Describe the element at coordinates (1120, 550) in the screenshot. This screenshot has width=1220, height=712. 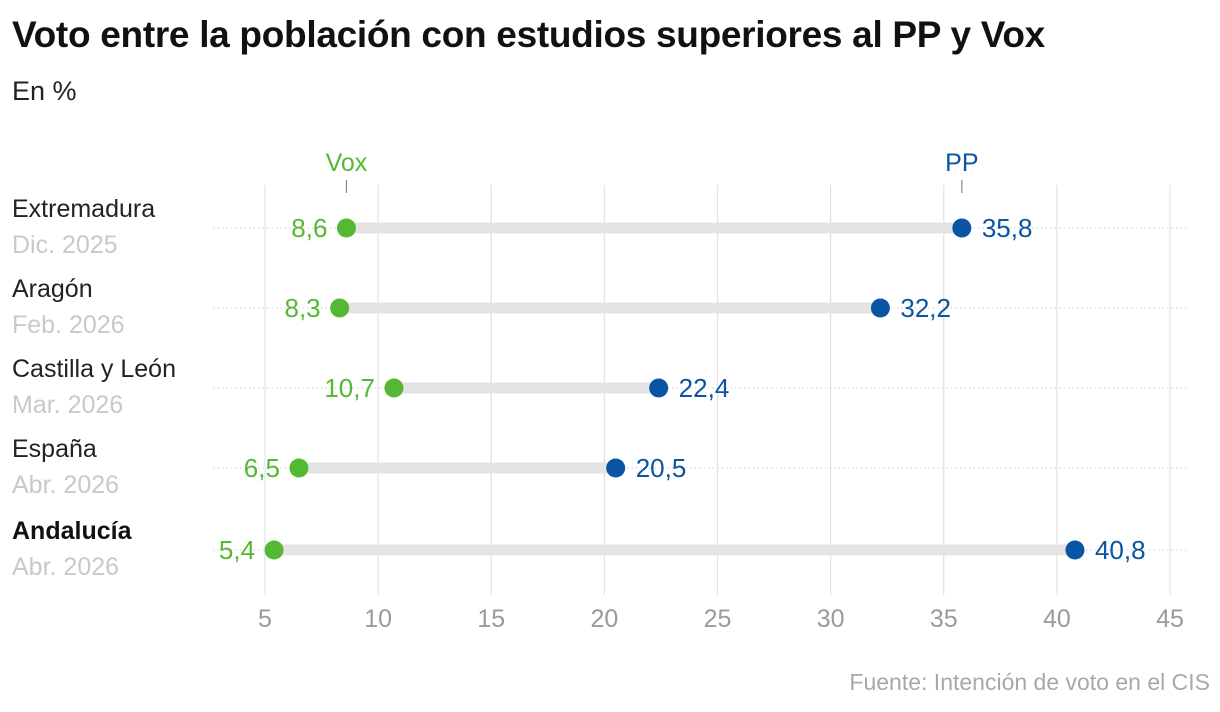
I see `pp-value-label: 40,8` at that location.